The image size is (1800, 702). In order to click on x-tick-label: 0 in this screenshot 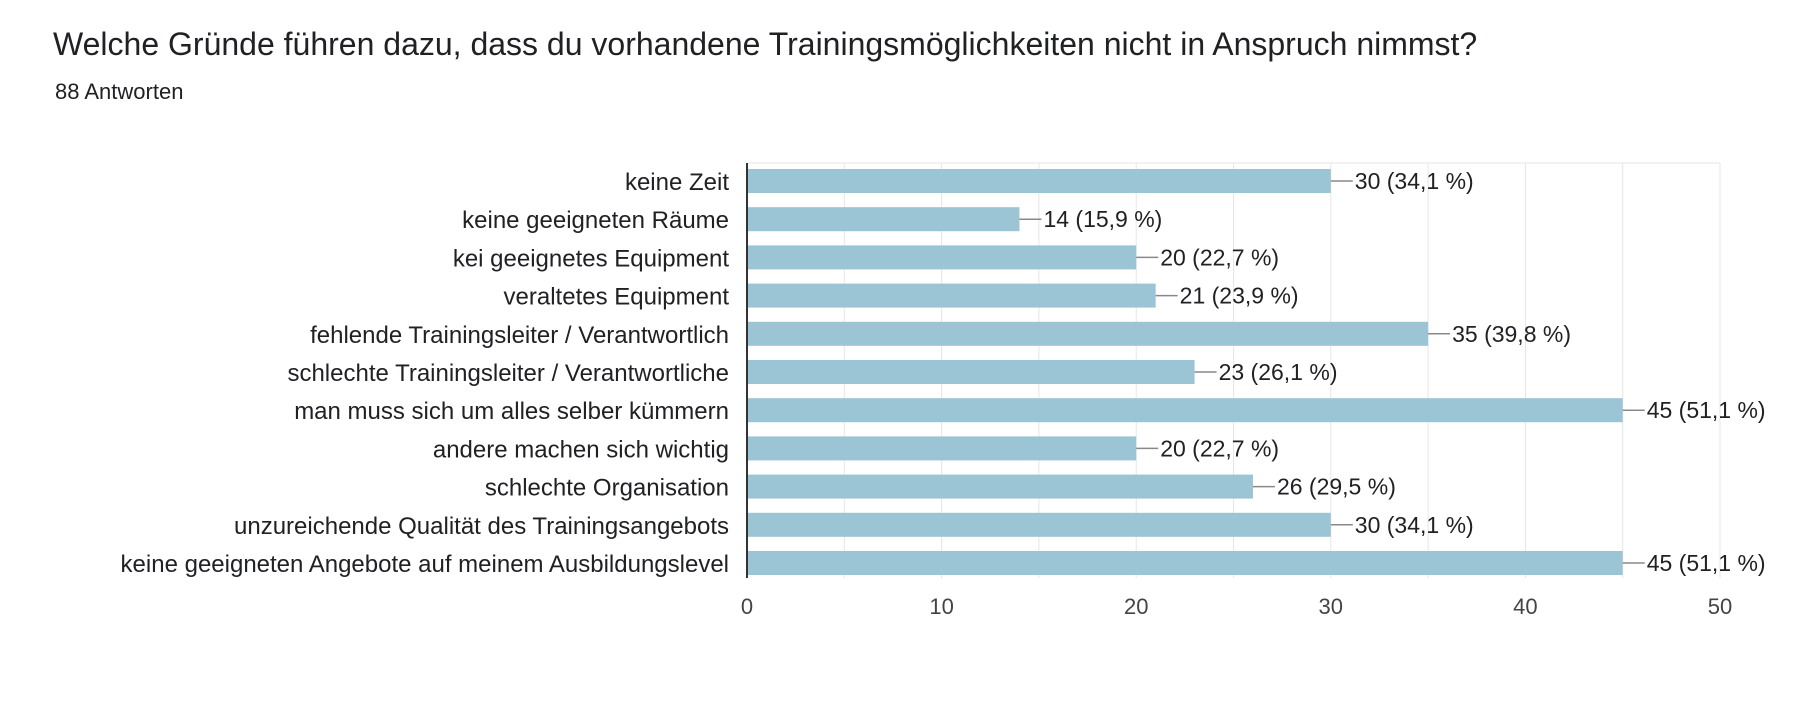, I will do `click(747, 606)`.